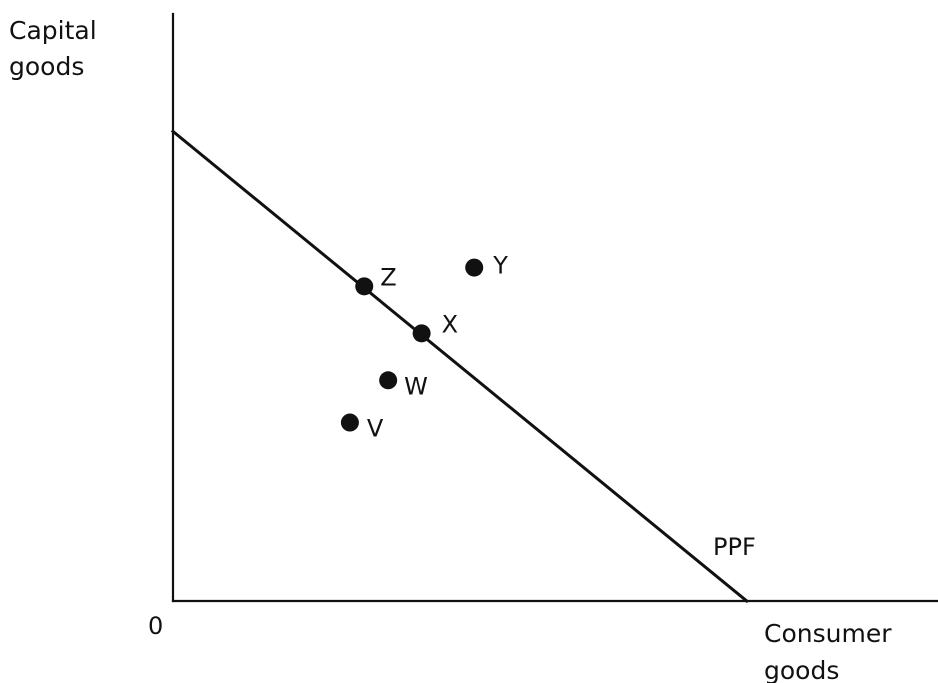  Describe the element at coordinates (388, 277) in the screenshot. I see `point-label-z: Z` at that location.